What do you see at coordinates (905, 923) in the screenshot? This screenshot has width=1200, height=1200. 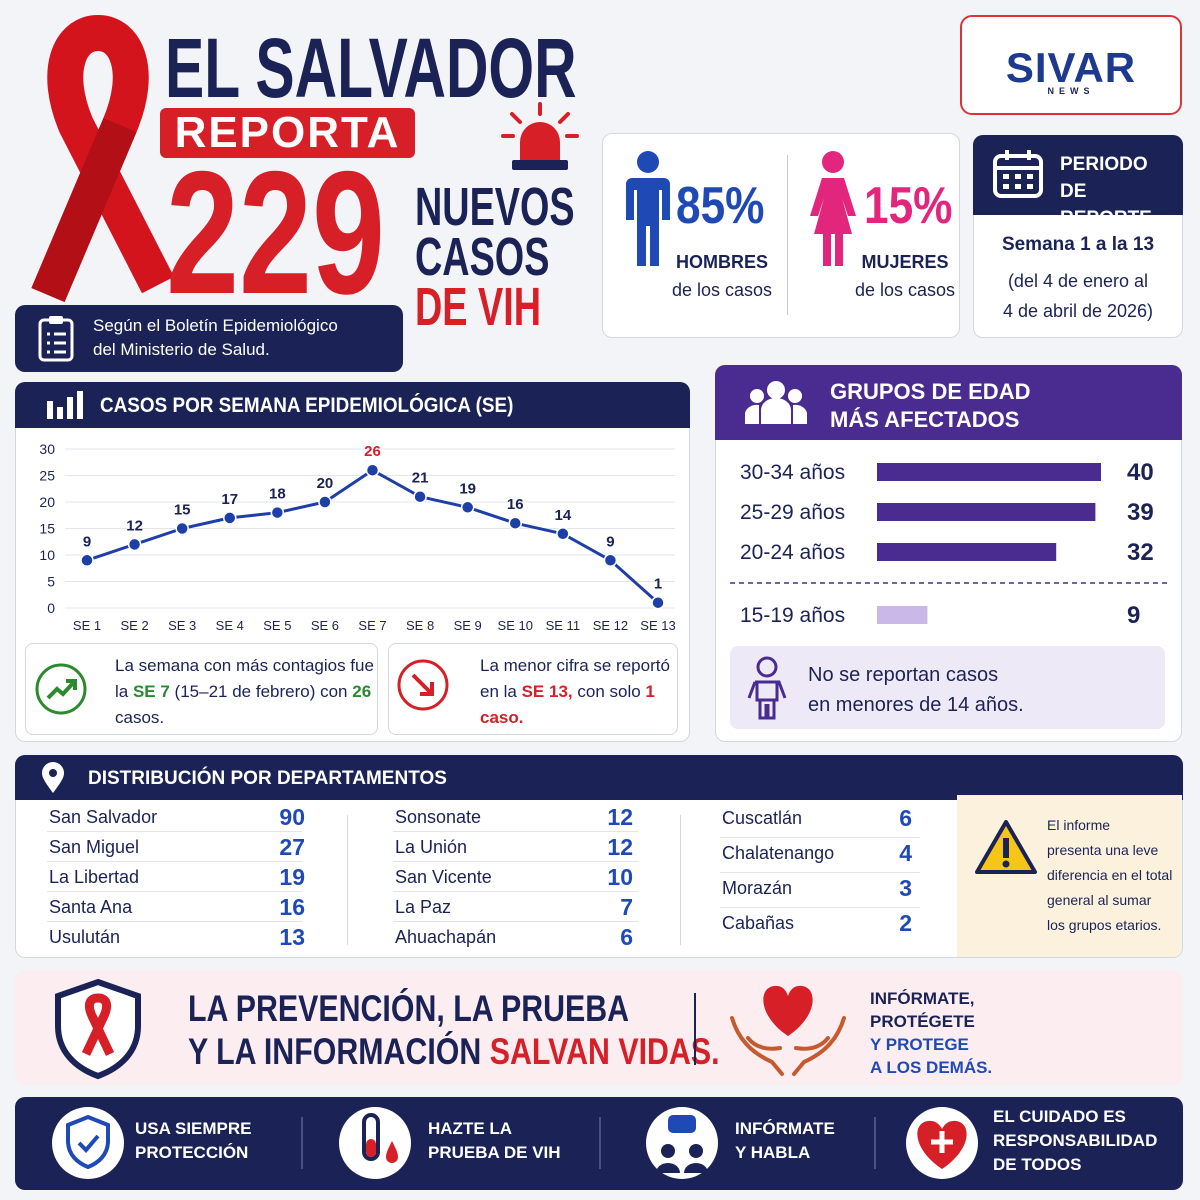 I see `department-value: 2` at bounding box center [905, 923].